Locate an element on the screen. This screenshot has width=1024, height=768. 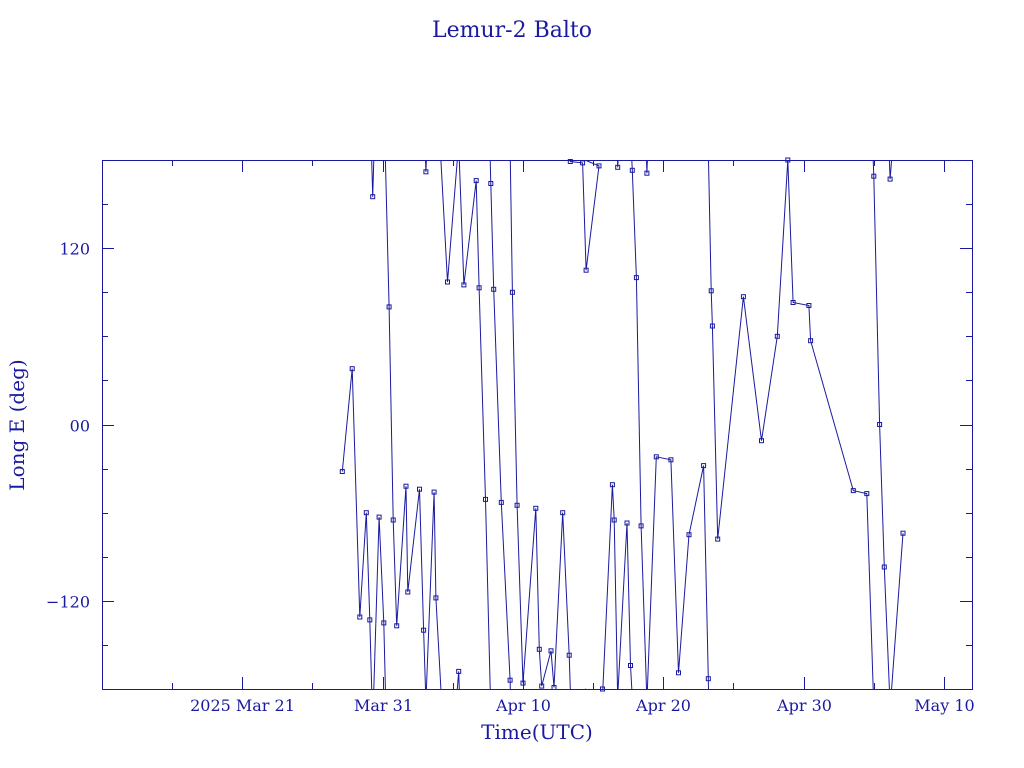
x-tick-label: Mar 31 is located at coordinates (383, 705).